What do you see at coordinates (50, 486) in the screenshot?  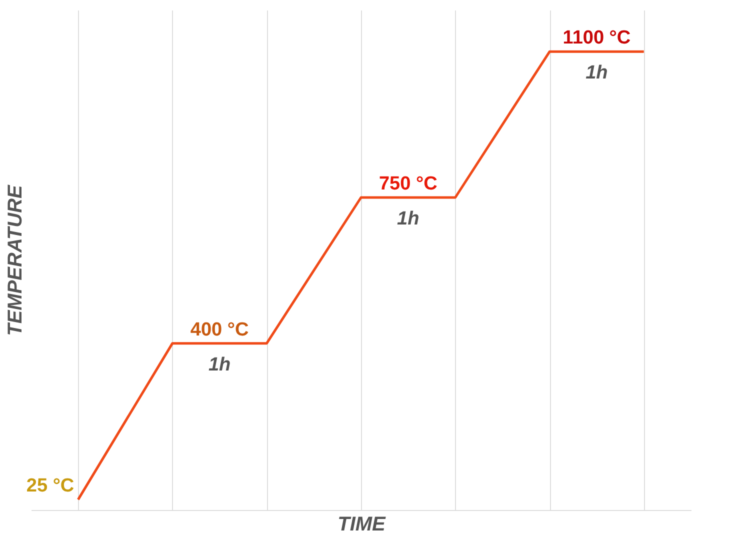 I see `data-label: 25 °C` at bounding box center [50, 486].